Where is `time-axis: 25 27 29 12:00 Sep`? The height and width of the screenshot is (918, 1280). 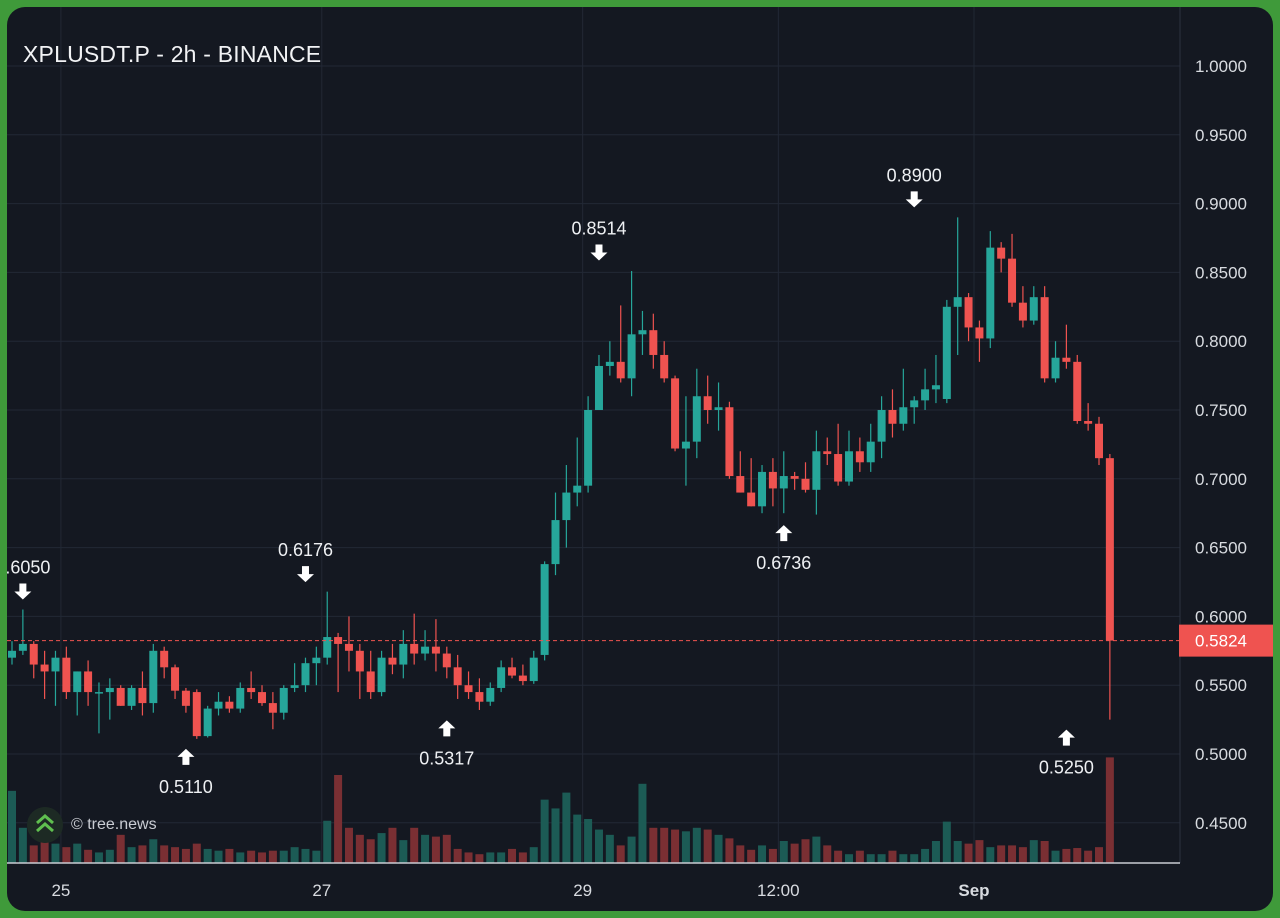 time-axis: 25 27 29 12:00 Sep is located at coordinates (520, 890).